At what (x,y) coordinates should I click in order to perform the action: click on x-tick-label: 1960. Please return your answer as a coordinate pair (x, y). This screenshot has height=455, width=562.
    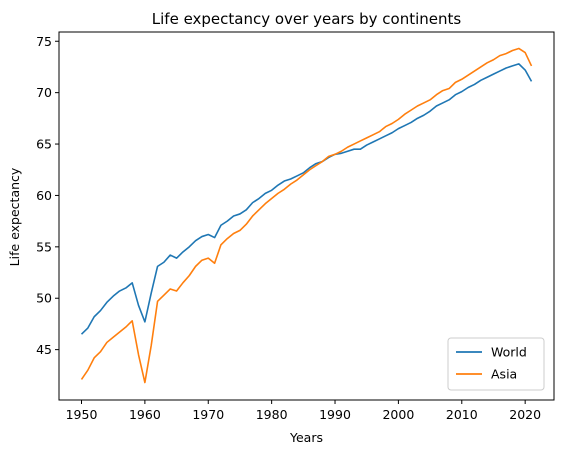
    Looking at the image, I should click on (145, 414).